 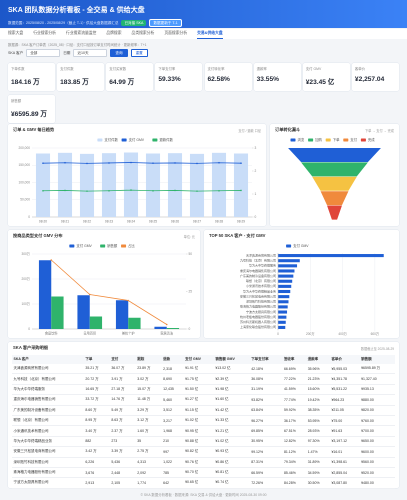 What do you see at coordinates (377, 442) in the screenshot?
I see `table-cell: ¥650.00` at bounding box center [377, 442].